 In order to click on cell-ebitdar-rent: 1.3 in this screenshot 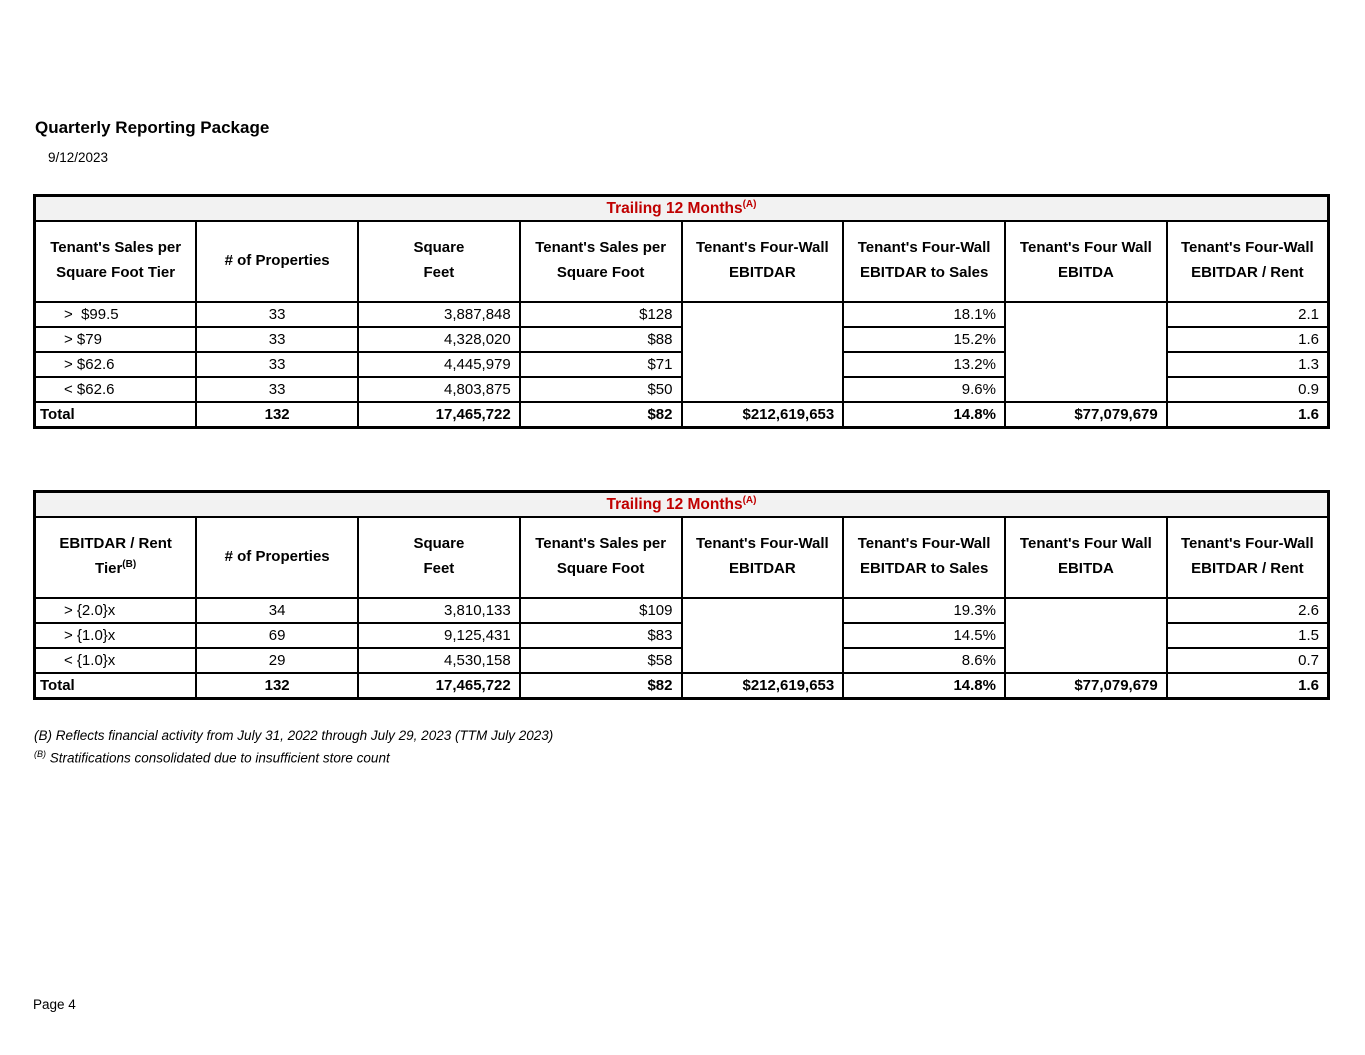, I will do `click(1247, 364)`.